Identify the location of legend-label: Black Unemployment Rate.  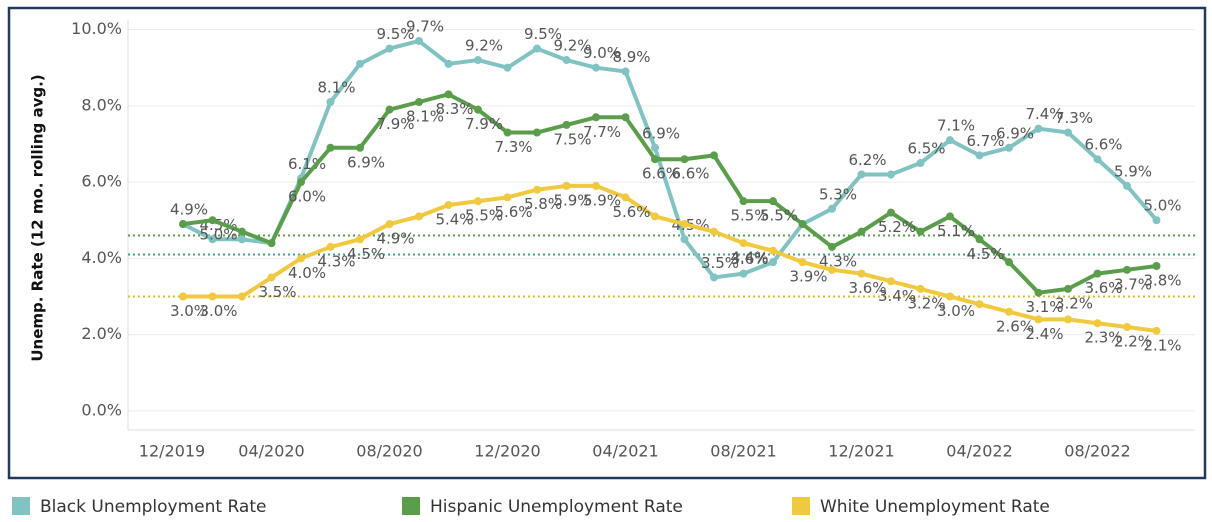
(153, 507).